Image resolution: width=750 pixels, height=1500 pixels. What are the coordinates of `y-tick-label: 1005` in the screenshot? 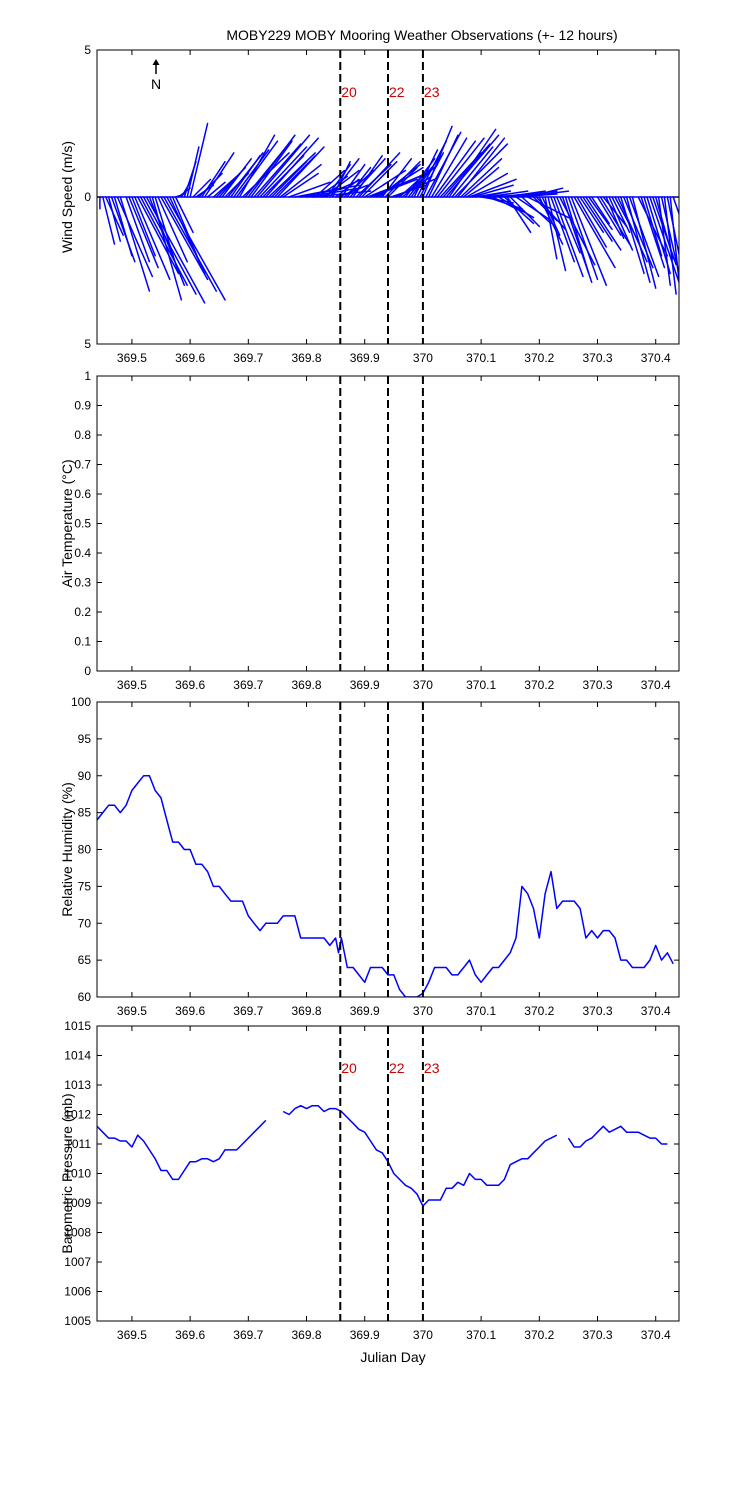 It's located at (77, 1321).